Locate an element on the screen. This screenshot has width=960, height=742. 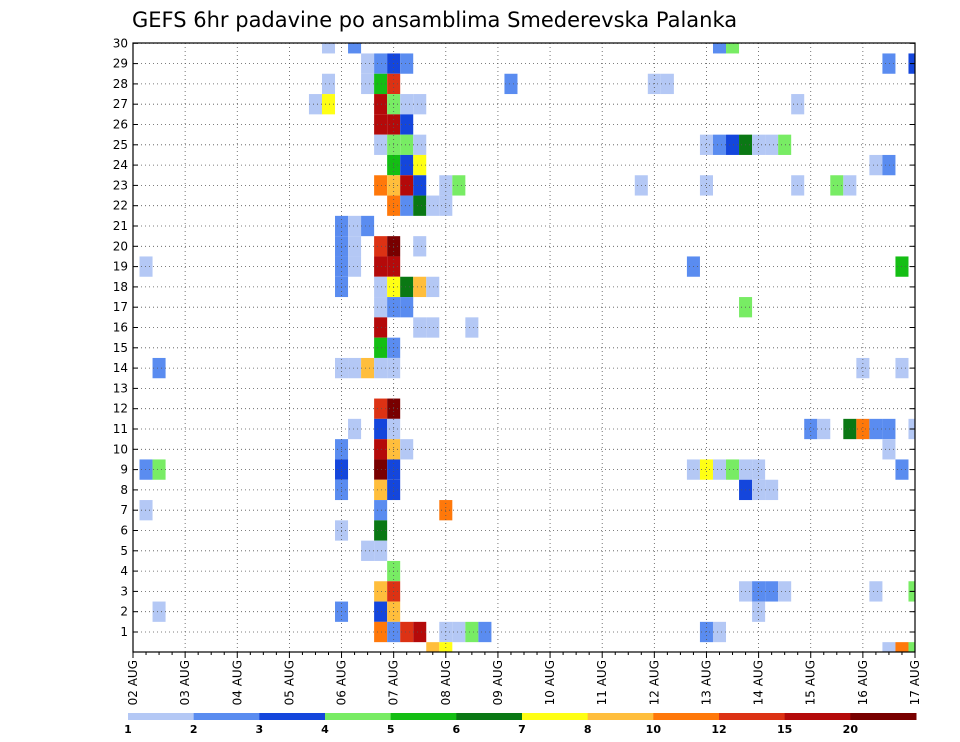
y-tick-label: 1 is located at coordinates (124, 632).